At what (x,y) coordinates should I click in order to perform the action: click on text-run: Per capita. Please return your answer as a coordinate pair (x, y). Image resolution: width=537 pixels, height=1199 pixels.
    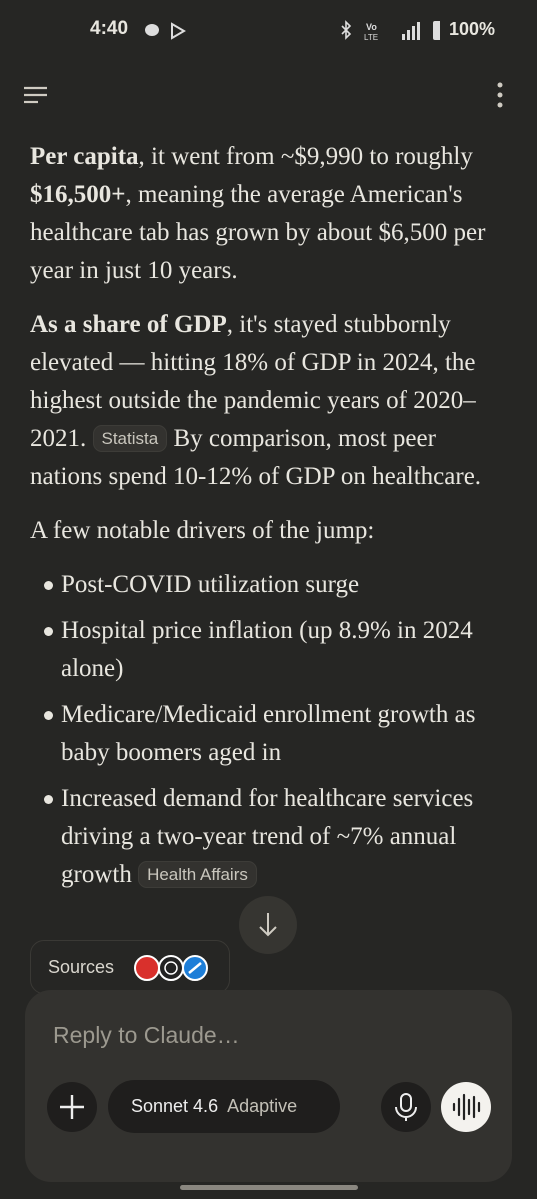
    Looking at the image, I should click on (84, 156).